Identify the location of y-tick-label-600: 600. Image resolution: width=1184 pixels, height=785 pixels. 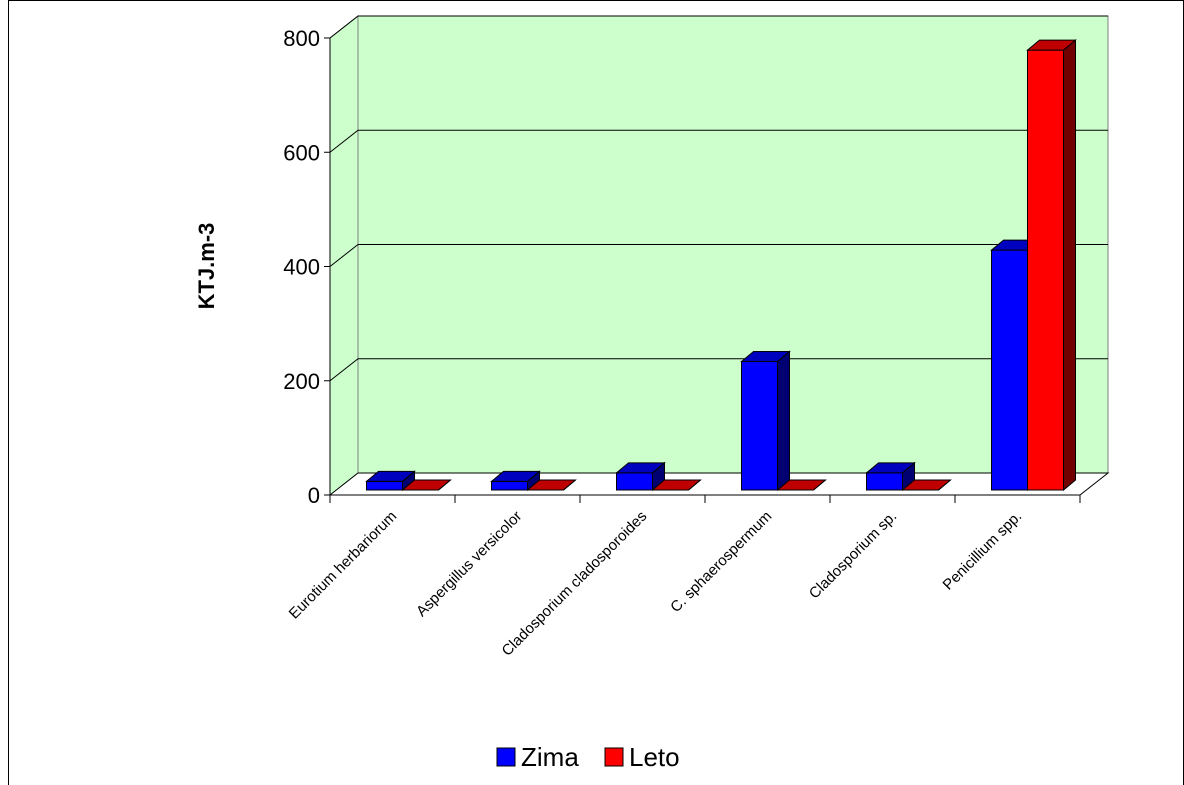
(301, 152).